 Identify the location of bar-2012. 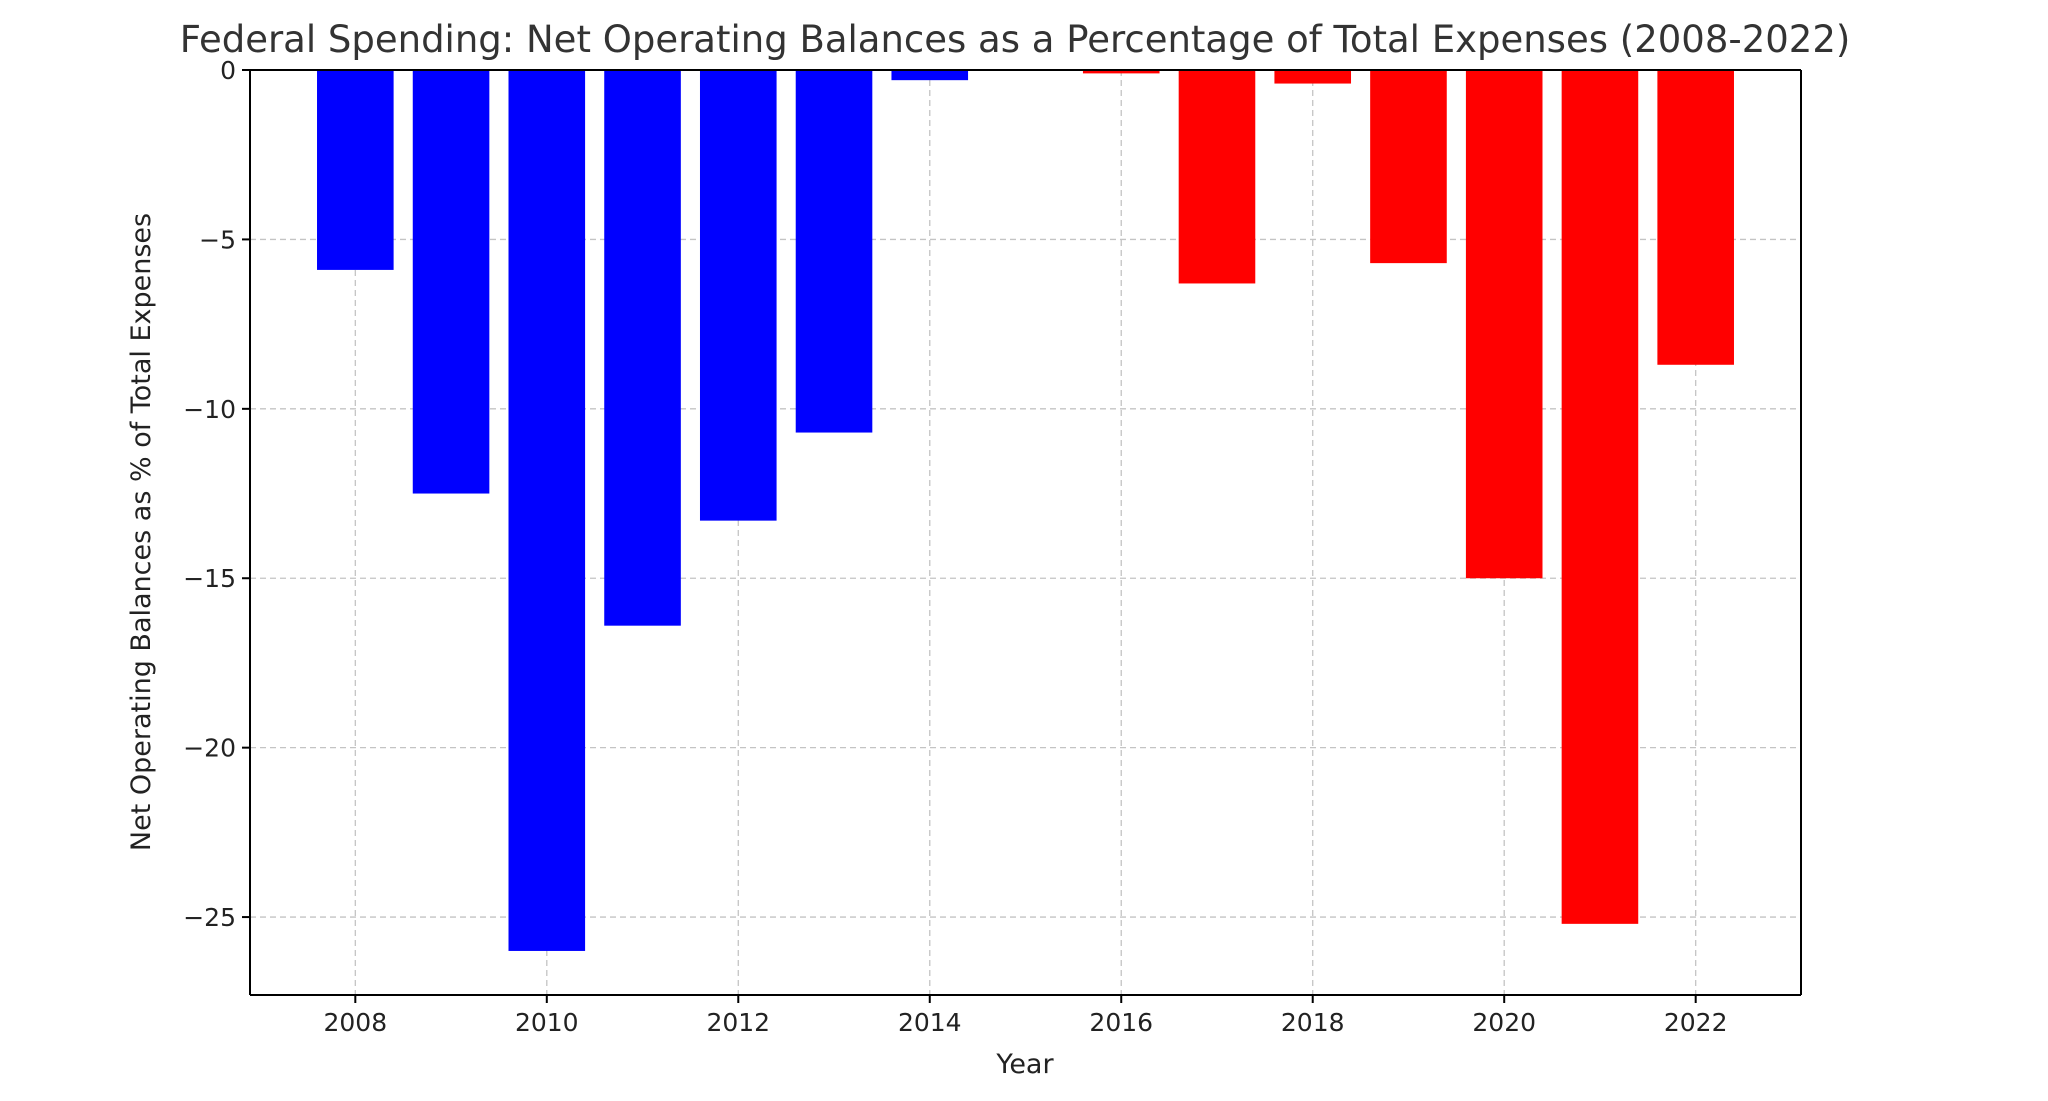
(738, 295).